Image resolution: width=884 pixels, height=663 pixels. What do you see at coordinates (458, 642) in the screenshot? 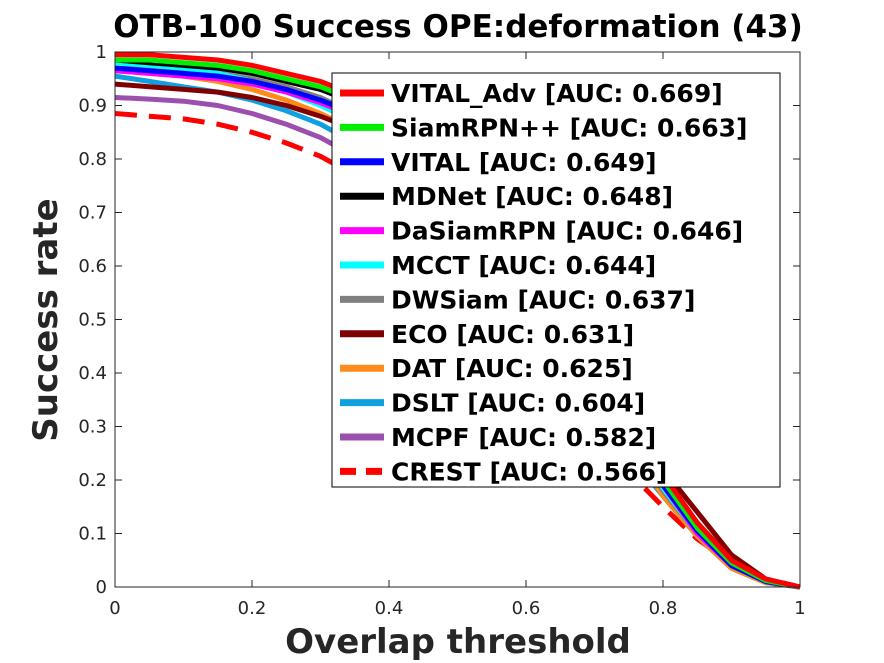
I see `x-axis-label: Overlap threshold` at bounding box center [458, 642].